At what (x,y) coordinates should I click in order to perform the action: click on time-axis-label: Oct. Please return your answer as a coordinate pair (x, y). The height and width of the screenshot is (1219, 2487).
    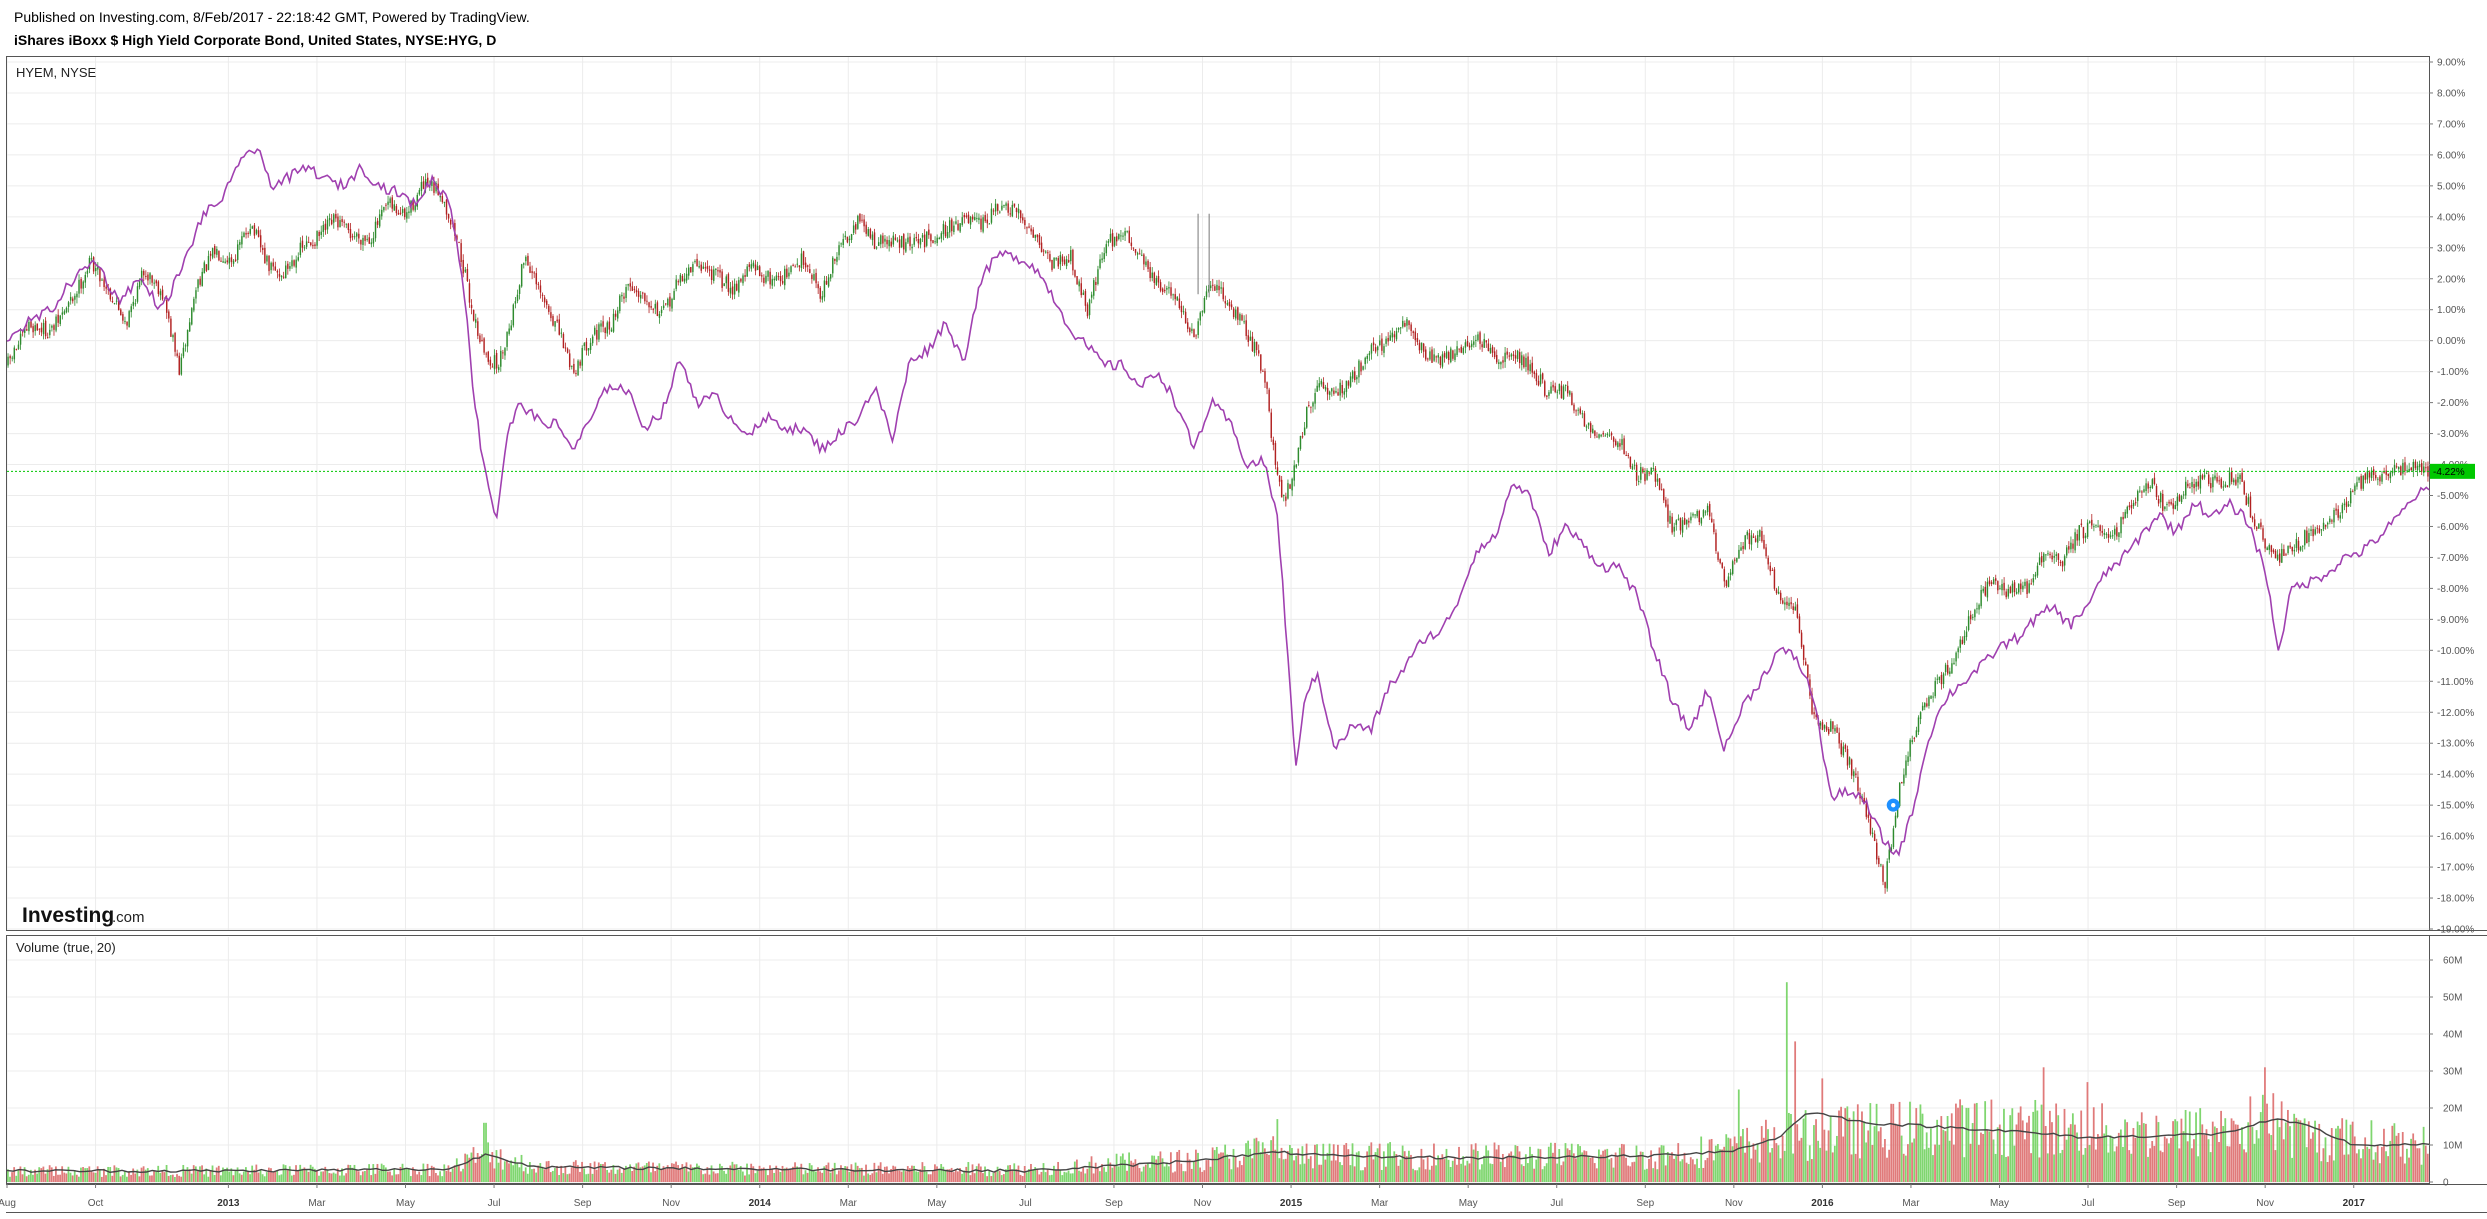
    Looking at the image, I should click on (96, 1203).